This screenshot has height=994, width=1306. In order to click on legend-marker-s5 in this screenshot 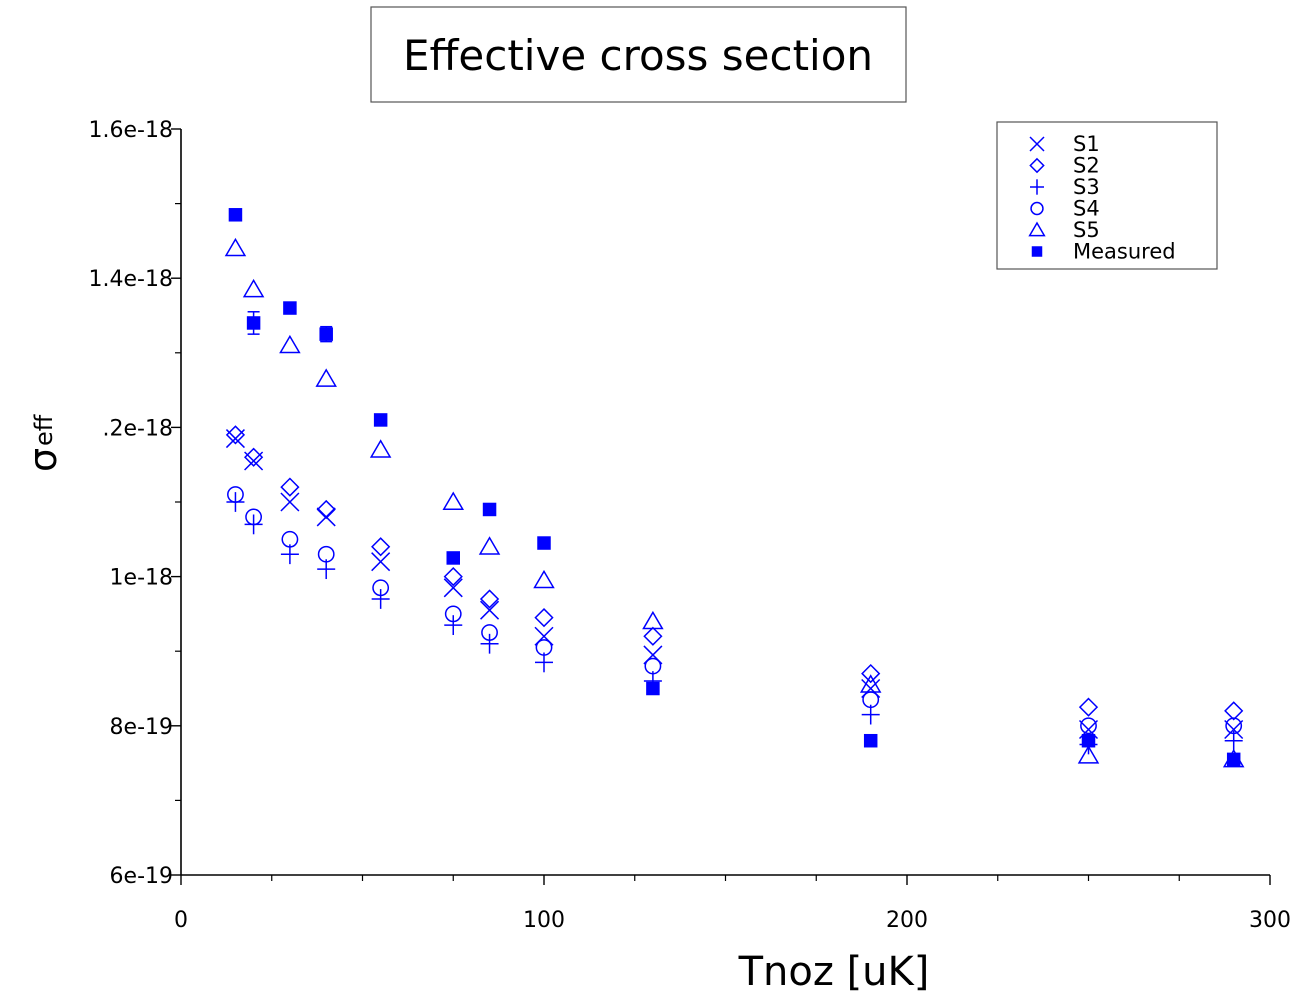, I will do `click(1037, 229)`.